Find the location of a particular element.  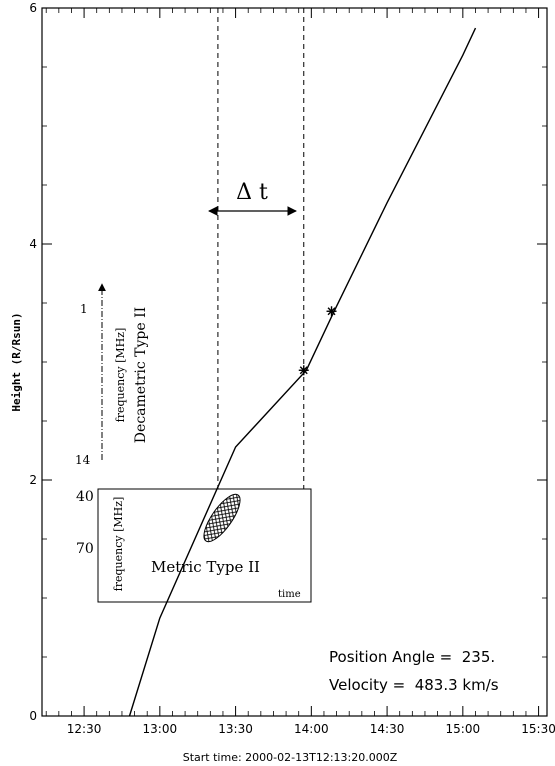

data-markers is located at coordinates (317, 341).